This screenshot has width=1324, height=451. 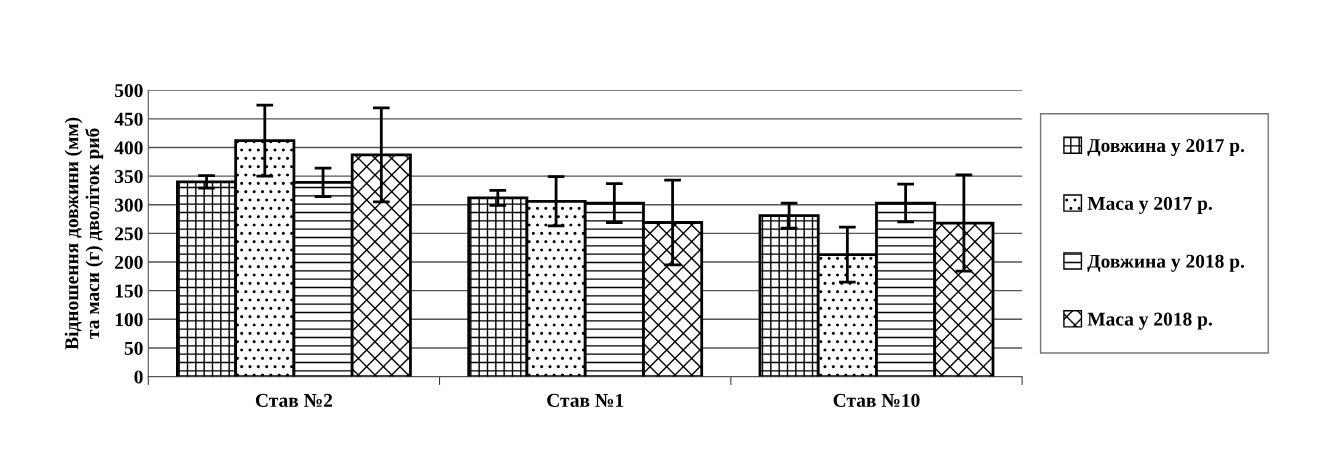 What do you see at coordinates (1166, 263) in the screenshot?
I see `legend-label: Довжина у 2018 р.` at bounding box center [1166, 263].